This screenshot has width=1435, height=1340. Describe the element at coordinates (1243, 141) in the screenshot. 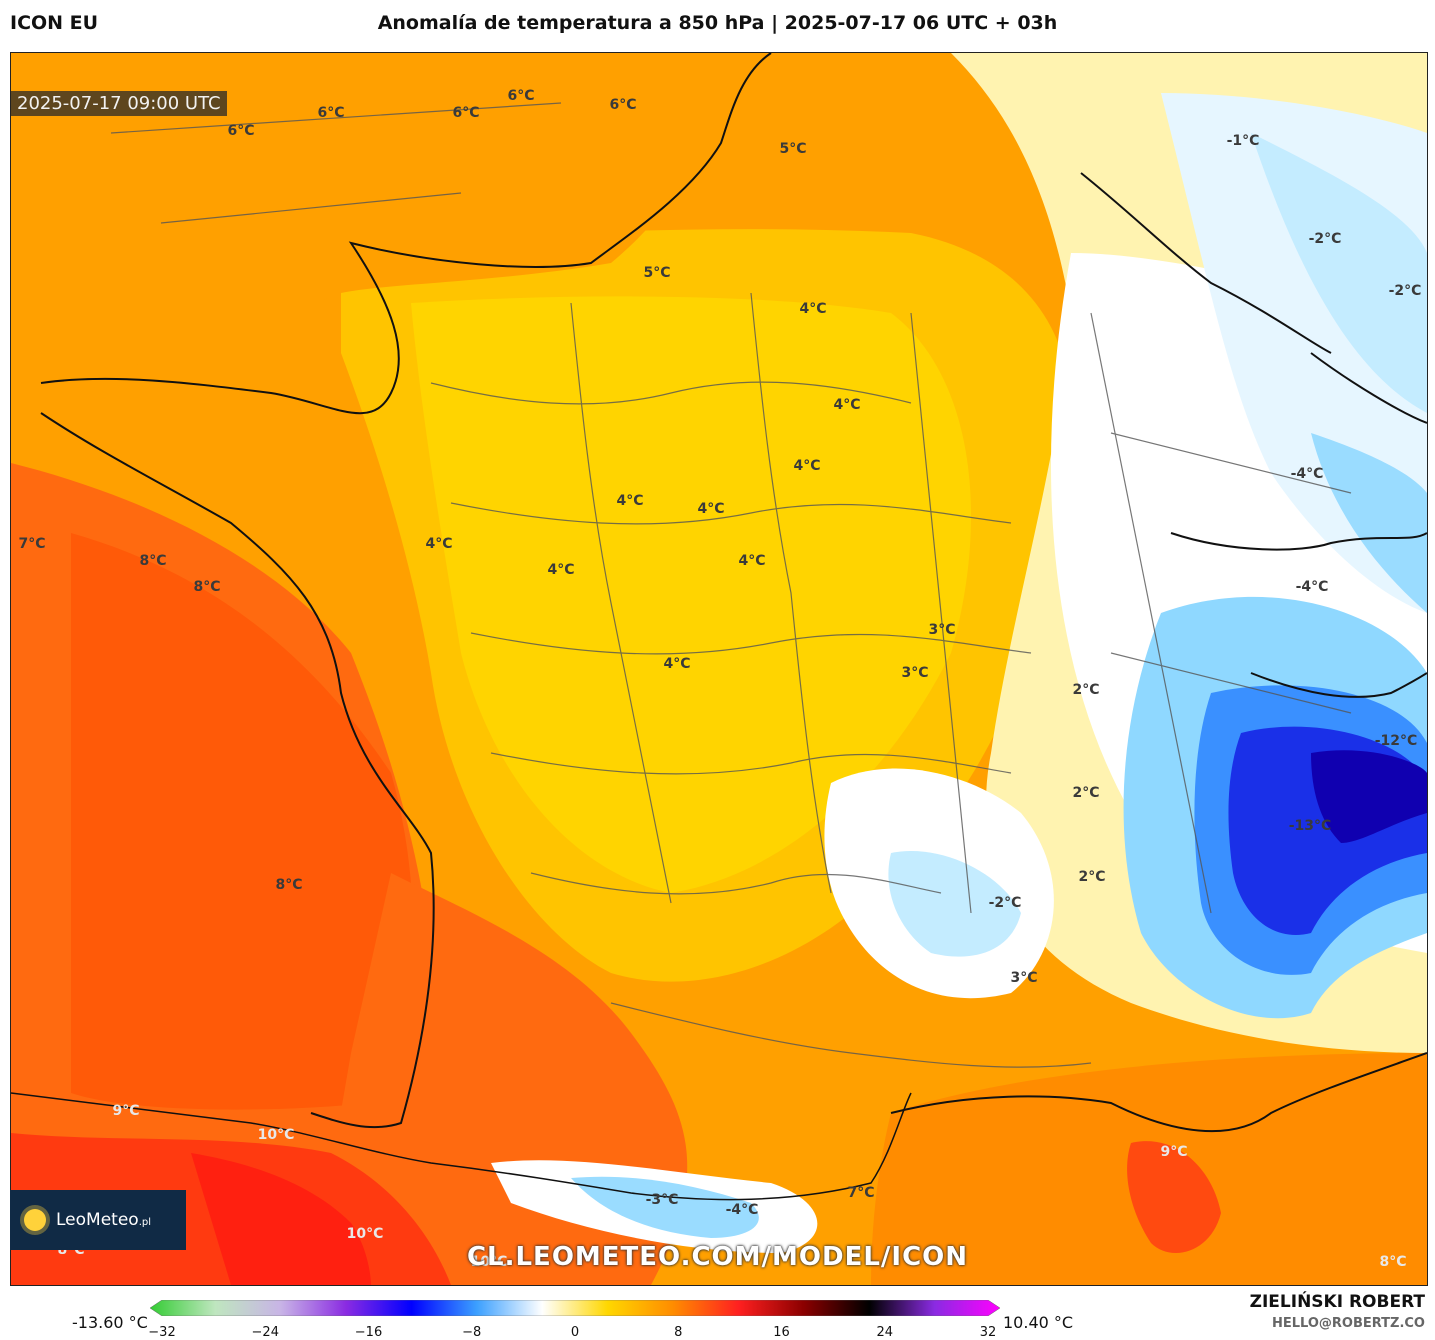

I see `map-label: -1°C` at that location.